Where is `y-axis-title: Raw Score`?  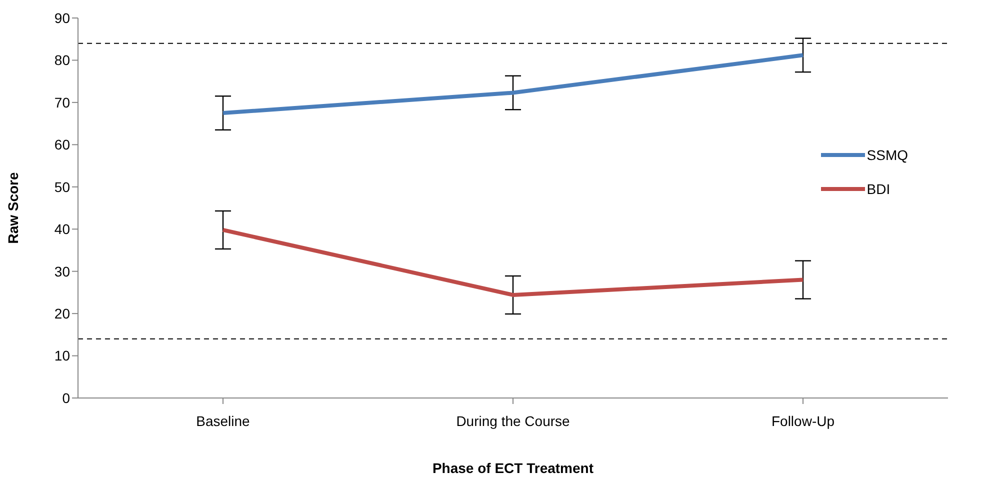
y-axis-title: Raw Score is located at coordinates (12, 208).